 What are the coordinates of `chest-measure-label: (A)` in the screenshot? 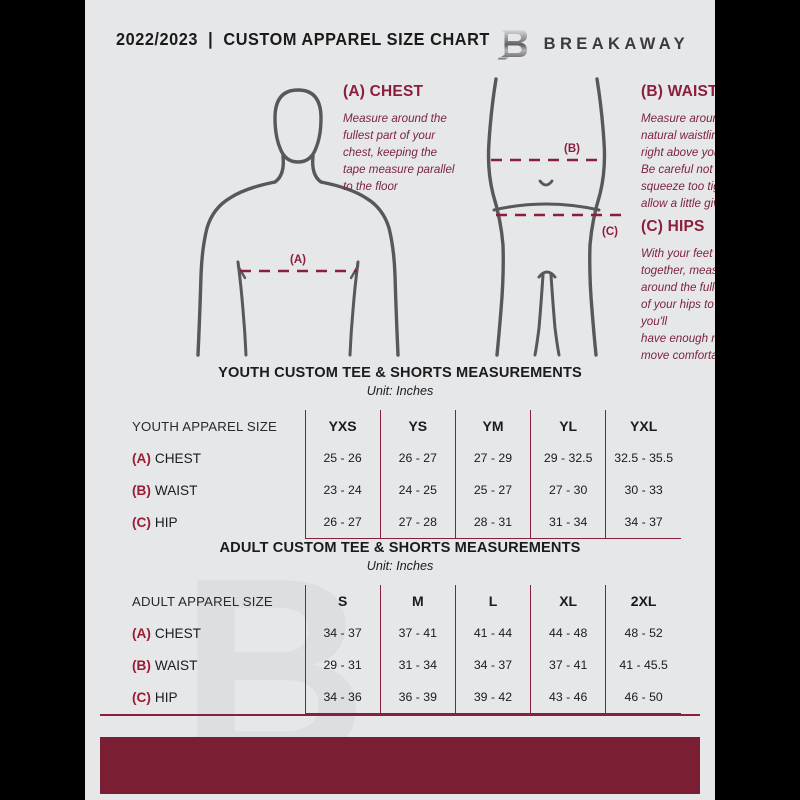 It's located at (298, 260).